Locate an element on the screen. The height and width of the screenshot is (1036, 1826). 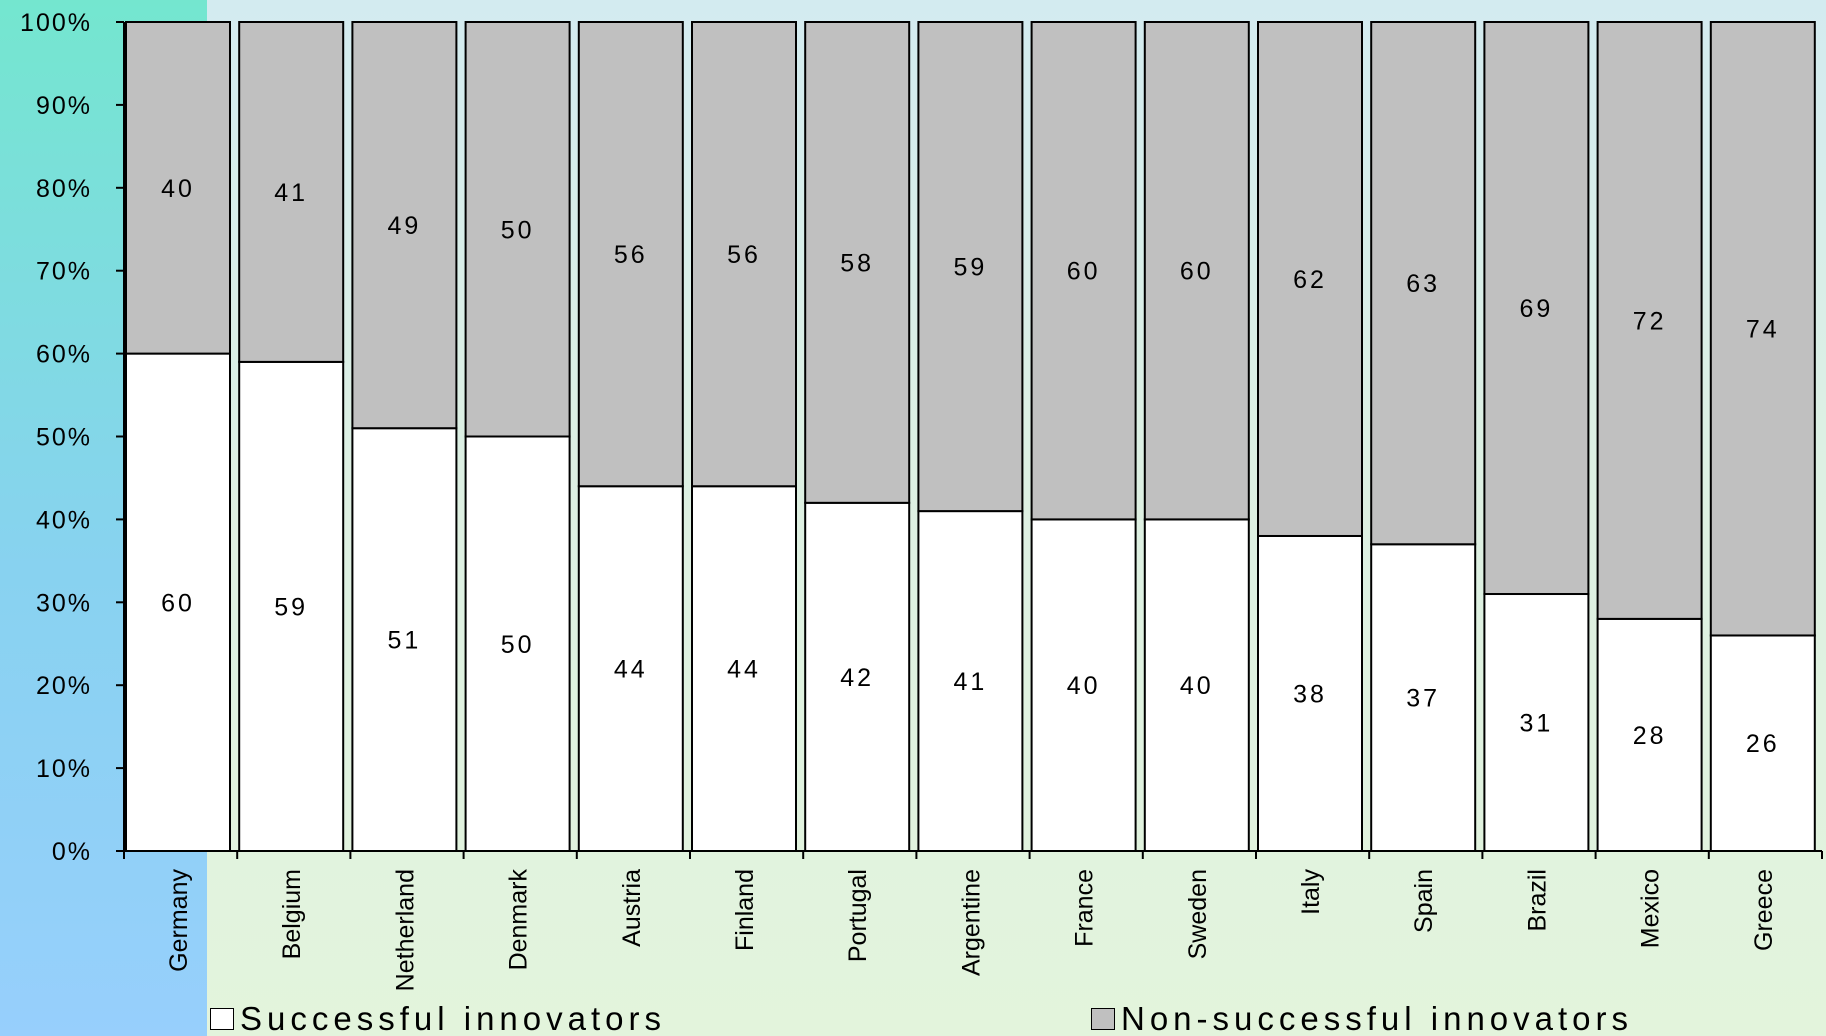
y-tick-label: 50% is located at coordinates (64, 438).